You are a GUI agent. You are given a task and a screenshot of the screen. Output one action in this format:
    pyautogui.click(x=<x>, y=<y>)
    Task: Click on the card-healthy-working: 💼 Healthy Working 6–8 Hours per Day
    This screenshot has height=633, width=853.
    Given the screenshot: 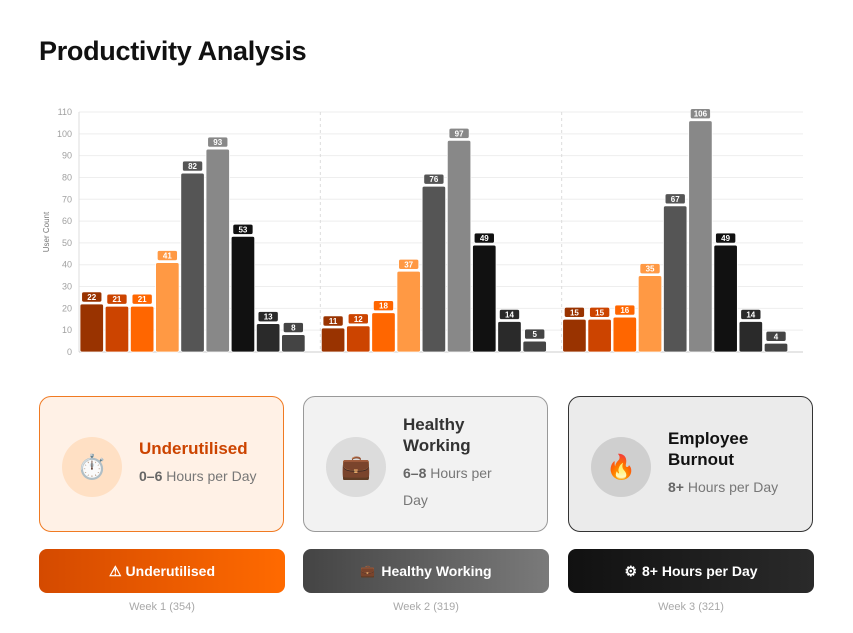 What is the action you would take?
    pyautogui.click(x=425, y=464)
    